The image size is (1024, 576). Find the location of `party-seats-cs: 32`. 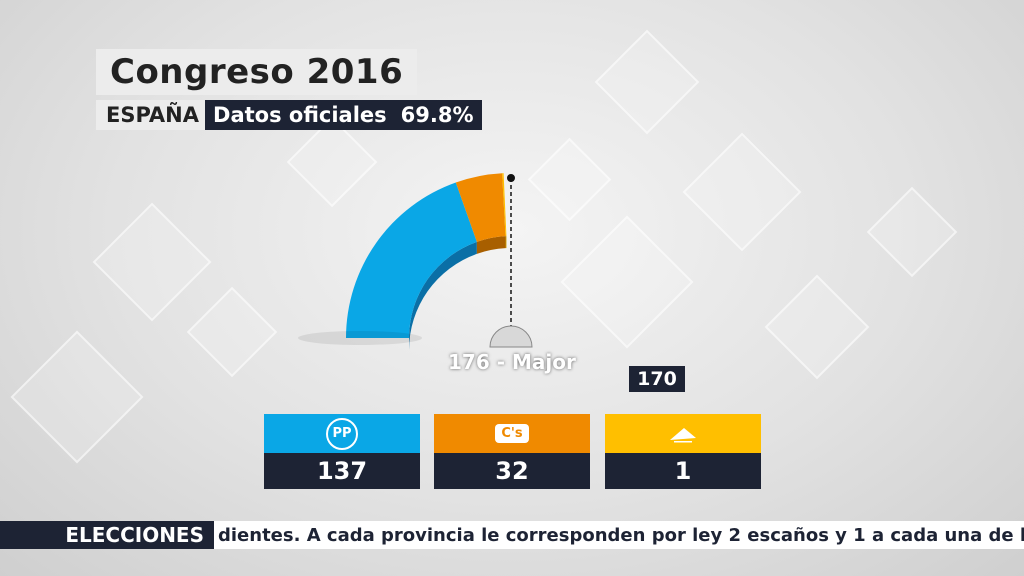

party-seats-cs: 32 is located at coordinates (512, 471).